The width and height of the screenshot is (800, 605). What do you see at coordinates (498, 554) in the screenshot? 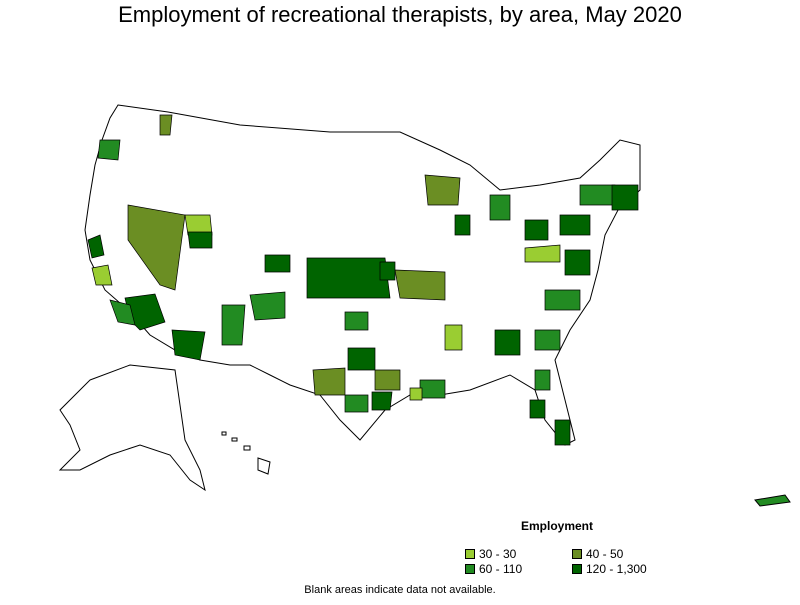
I see `legend-label: 30 - 30` at bounding box center [498, 554].